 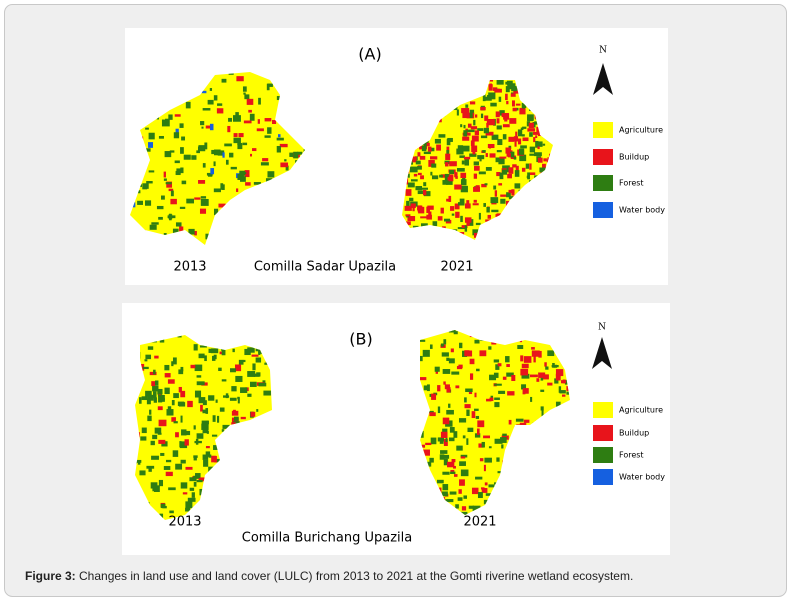 What do you see at coordinates (602, 328) in the screenshot?
I see `north-label: N` at bounding box center [602, 328].